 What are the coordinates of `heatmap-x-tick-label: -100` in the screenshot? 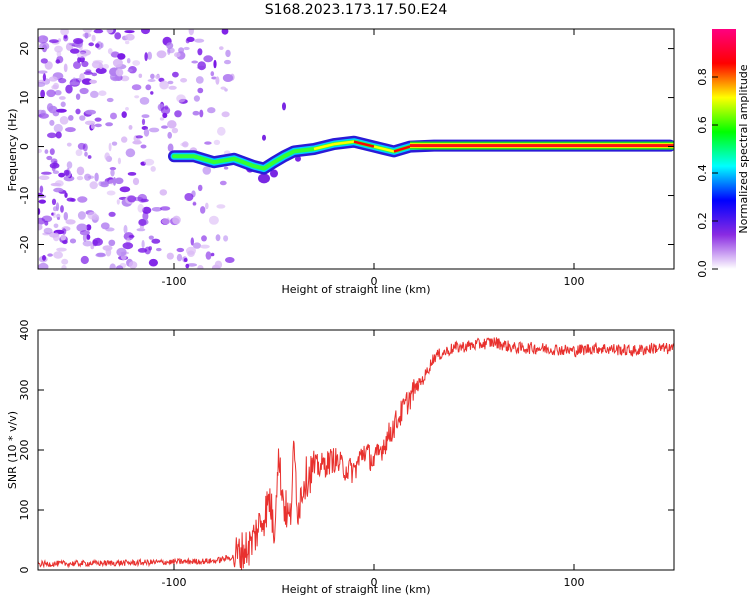 It's located at (174, 281).